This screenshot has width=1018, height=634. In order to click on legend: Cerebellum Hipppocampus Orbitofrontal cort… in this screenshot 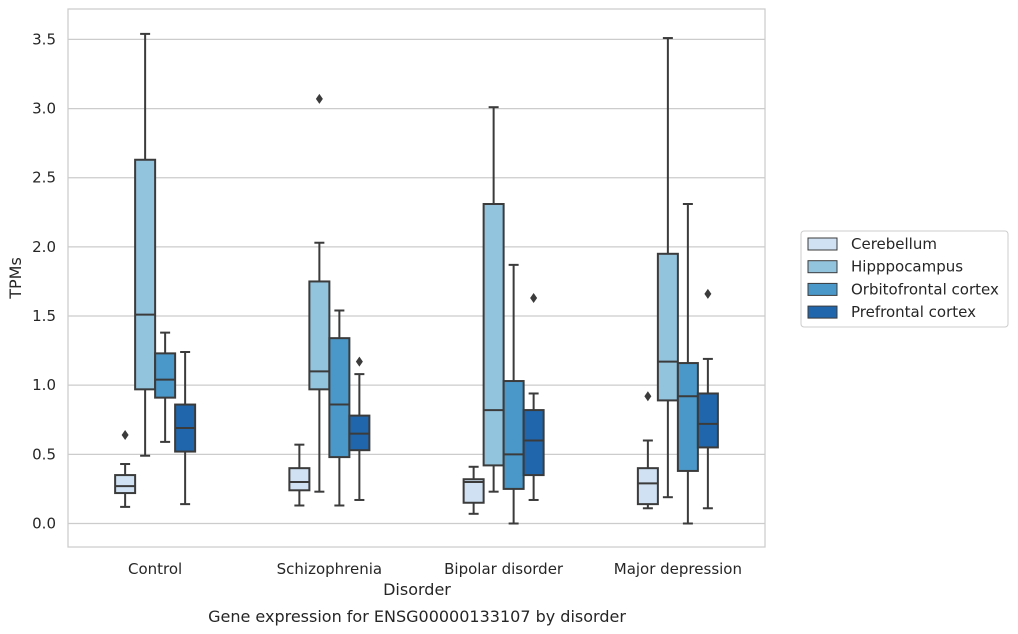, I will do `click(904, 279)`.